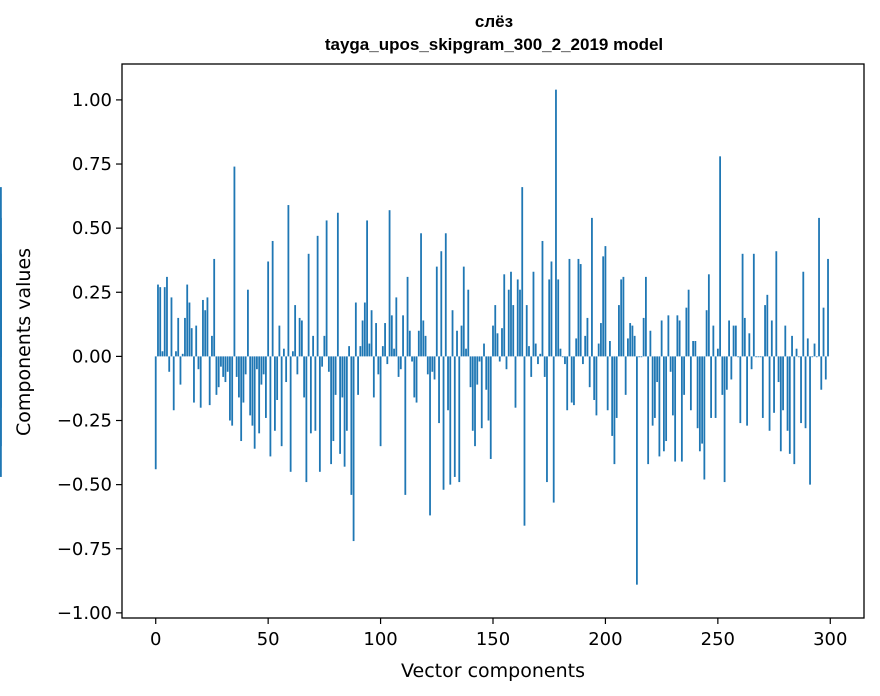 The image size is (880, 696). Describe the element at coordinates (92, 292) in the screenshot. I see `y-tick-label: 0.25` at that location.